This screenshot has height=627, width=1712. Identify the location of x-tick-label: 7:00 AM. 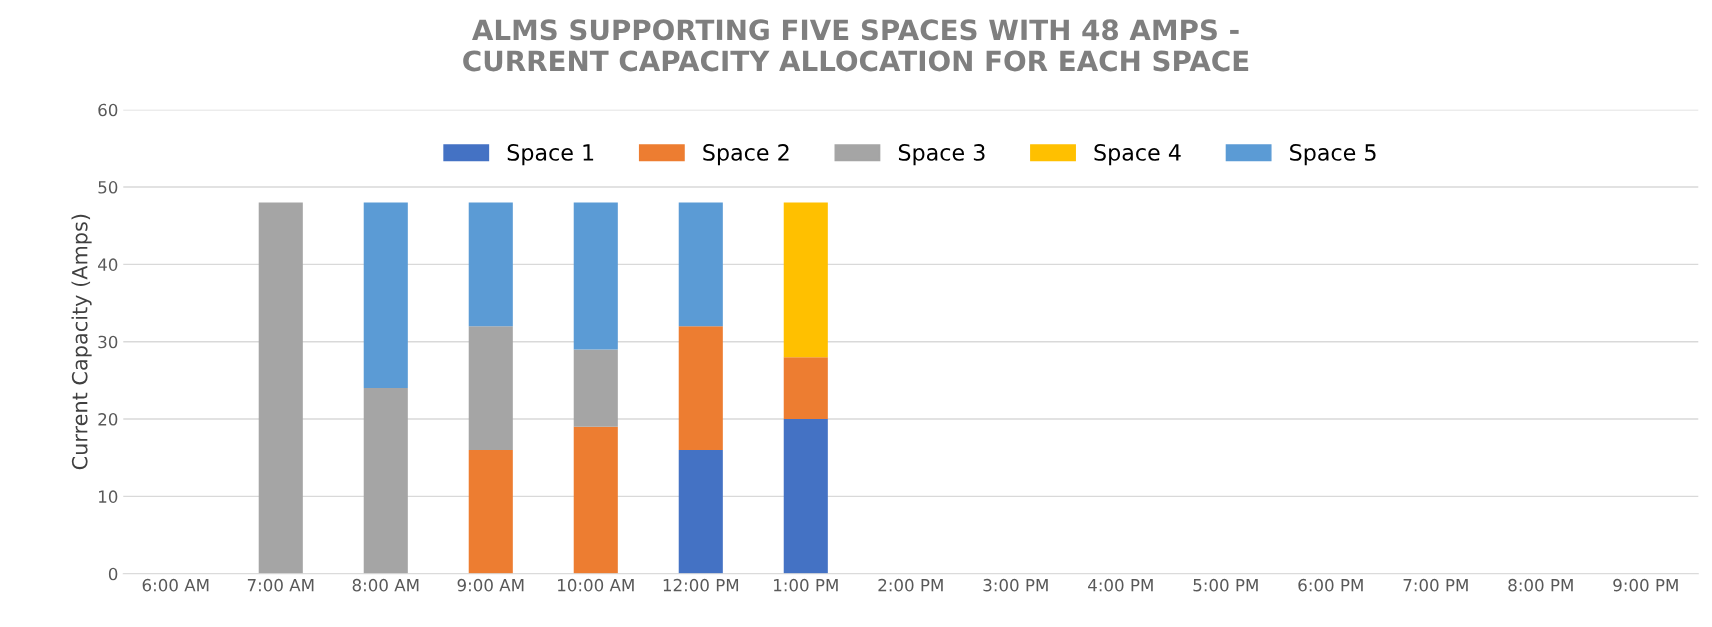
(280, 585).